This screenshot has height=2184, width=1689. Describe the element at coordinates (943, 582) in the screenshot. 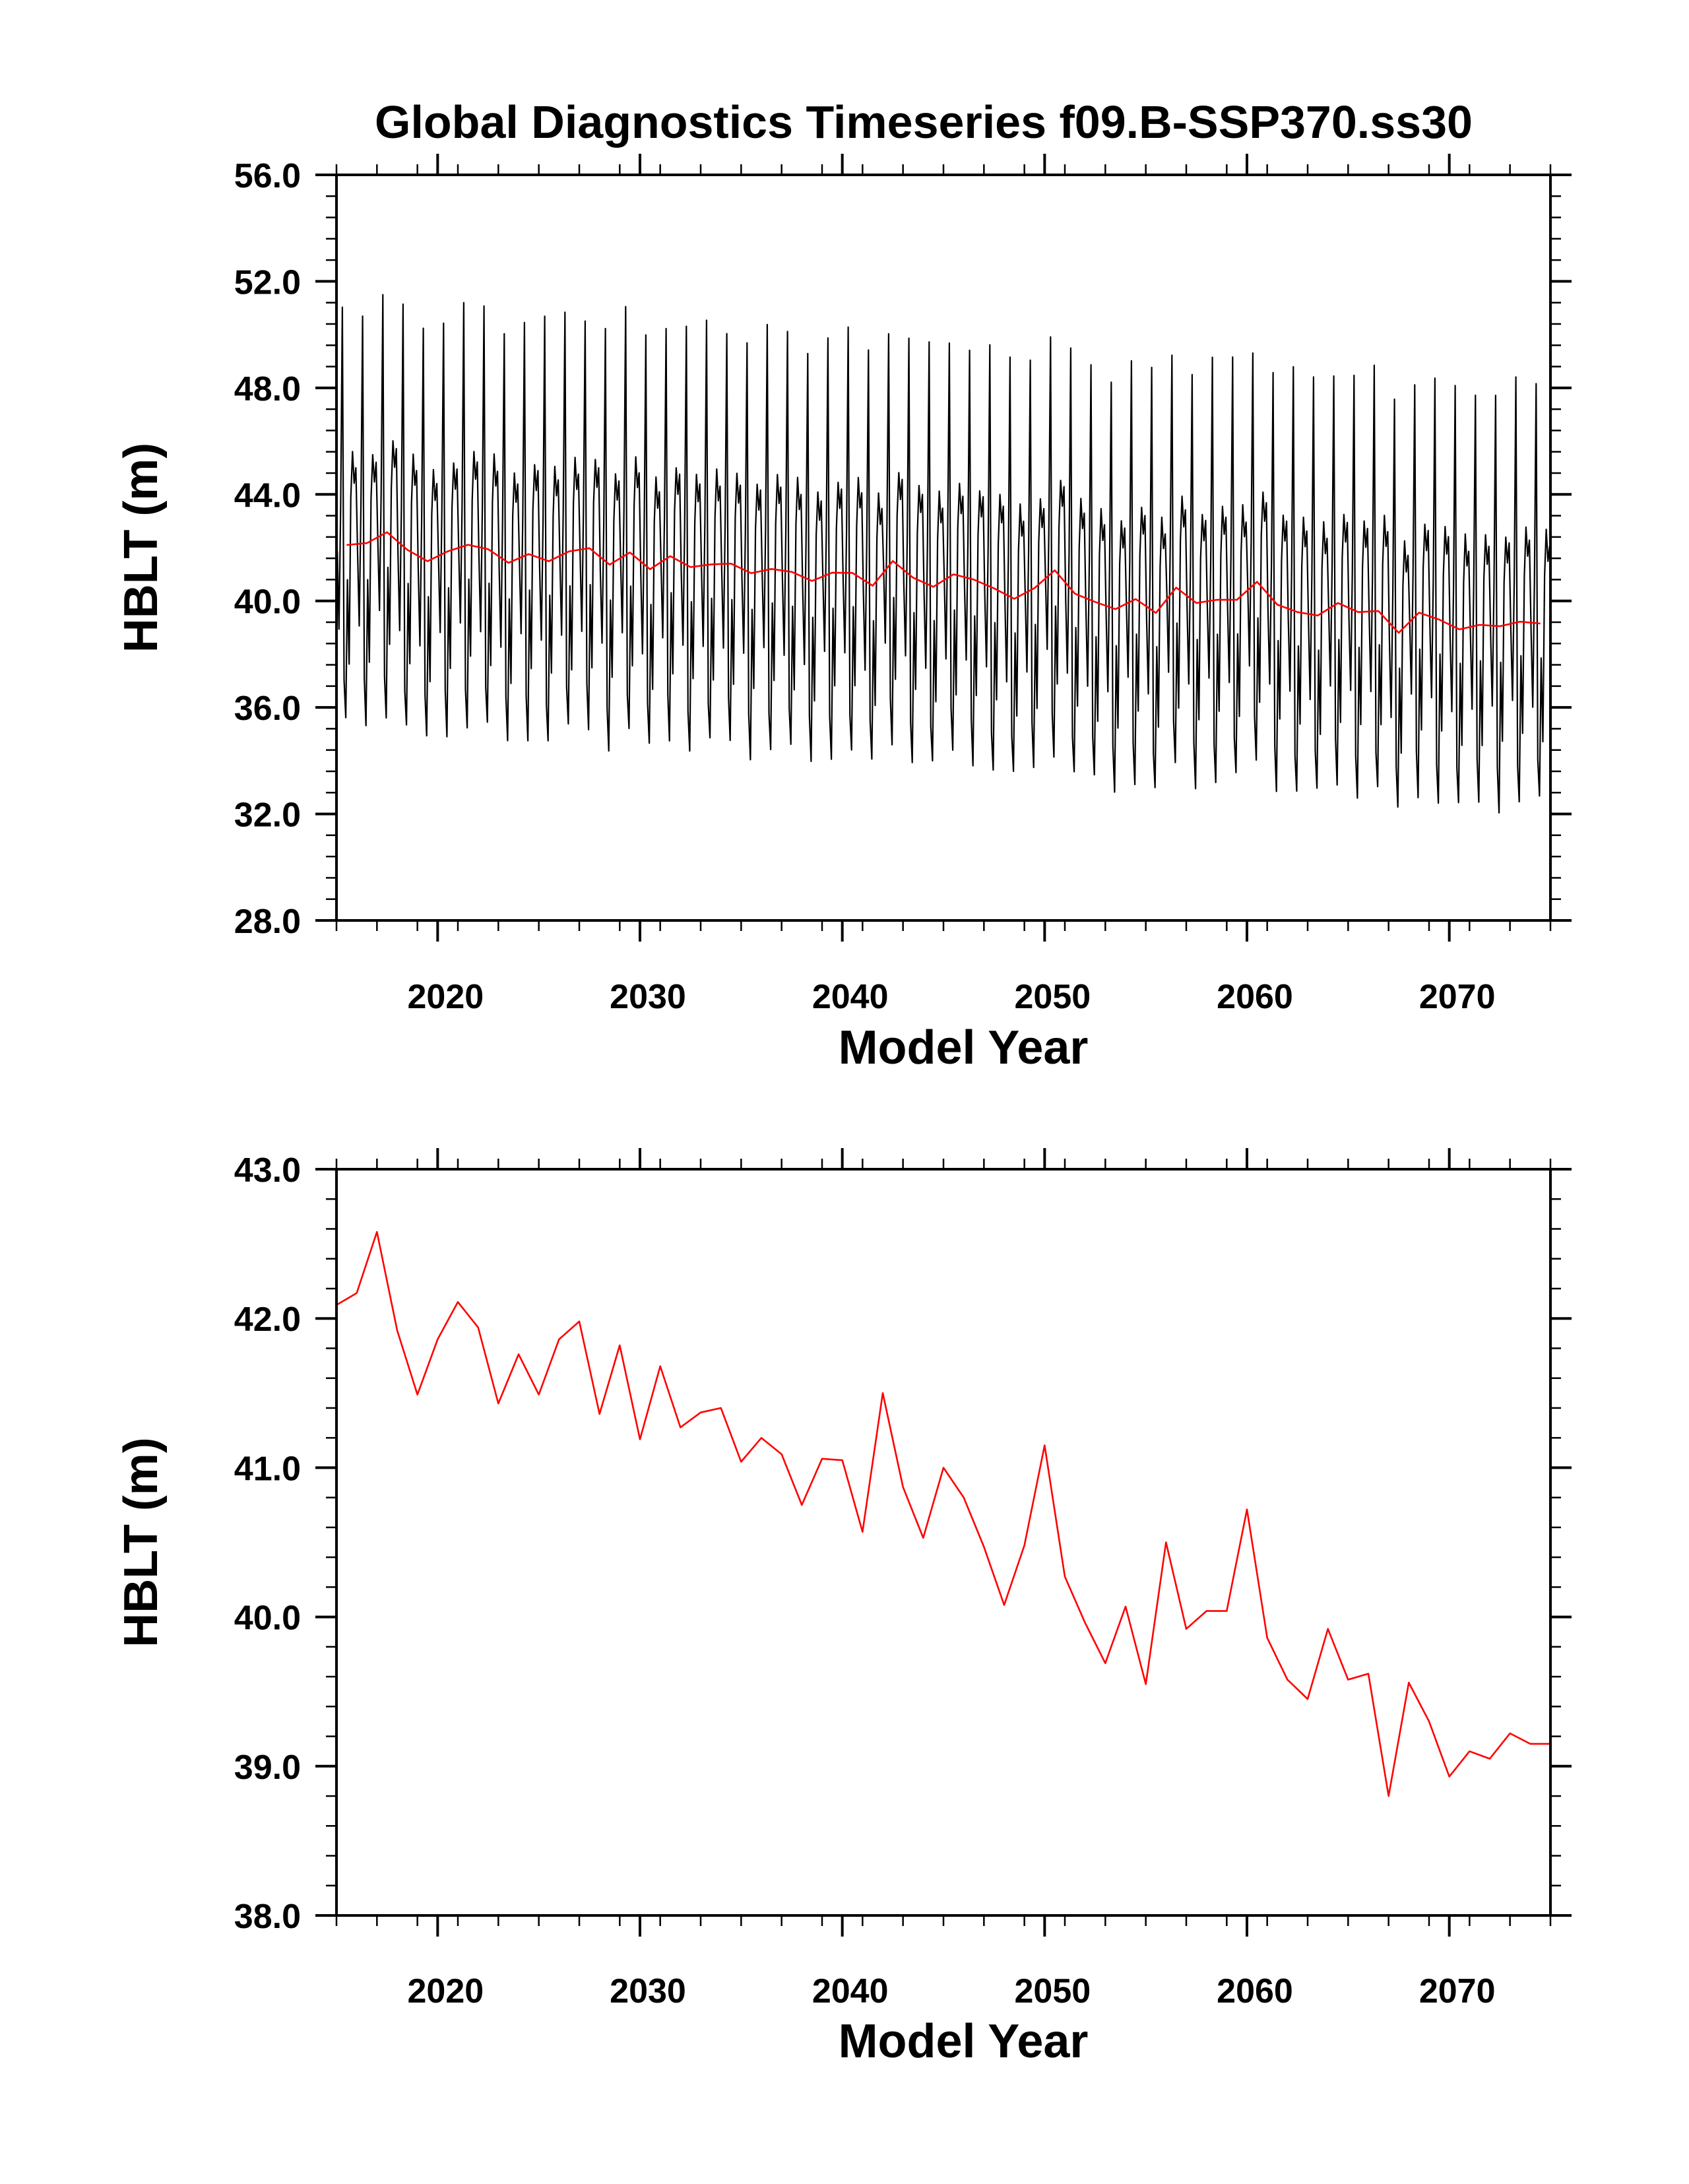

I see `series-line-annual` at that location.